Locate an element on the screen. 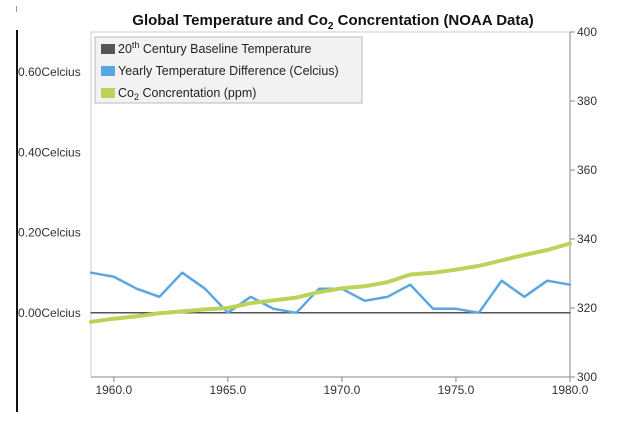 Image resolution: width=622 pixels, height=430 pixels. top-edge-mark is located at coordinates (16, 9).